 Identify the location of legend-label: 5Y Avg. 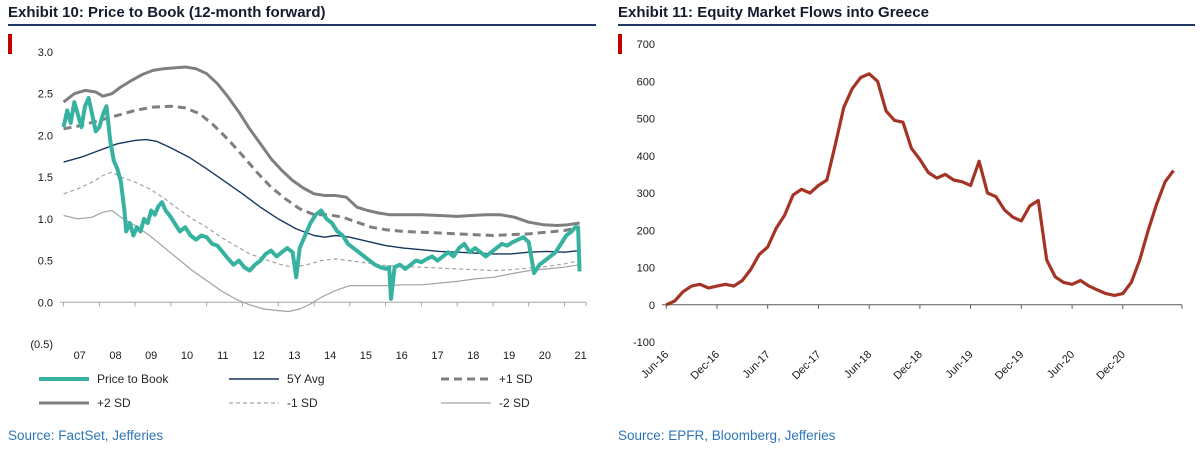
(306, 379).